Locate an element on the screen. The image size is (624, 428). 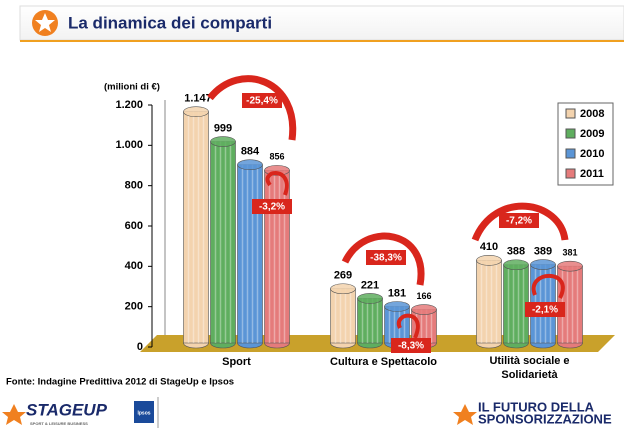
value-label: 1.147 is located at coordinates (198, 99).